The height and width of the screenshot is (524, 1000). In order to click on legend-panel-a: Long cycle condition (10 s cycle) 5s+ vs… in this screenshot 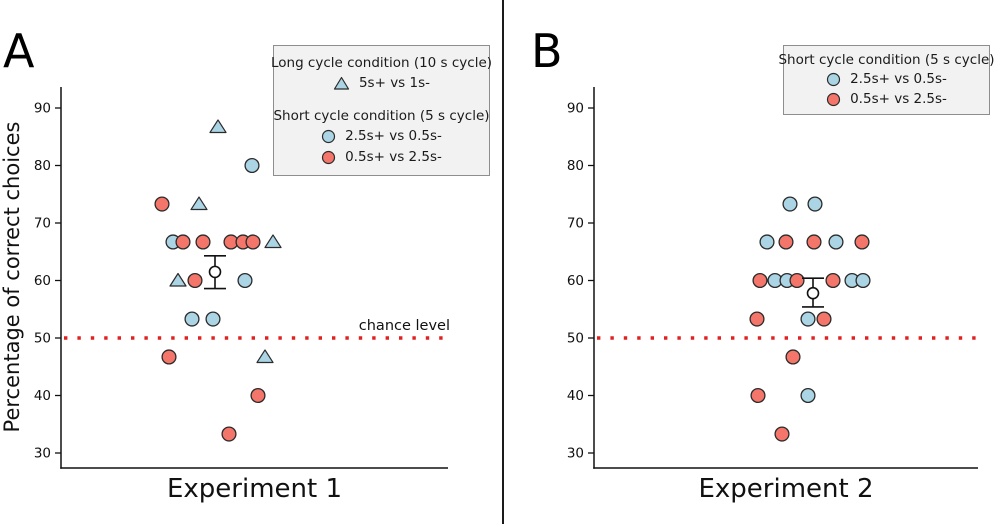, I will do `click(381, 110)`.